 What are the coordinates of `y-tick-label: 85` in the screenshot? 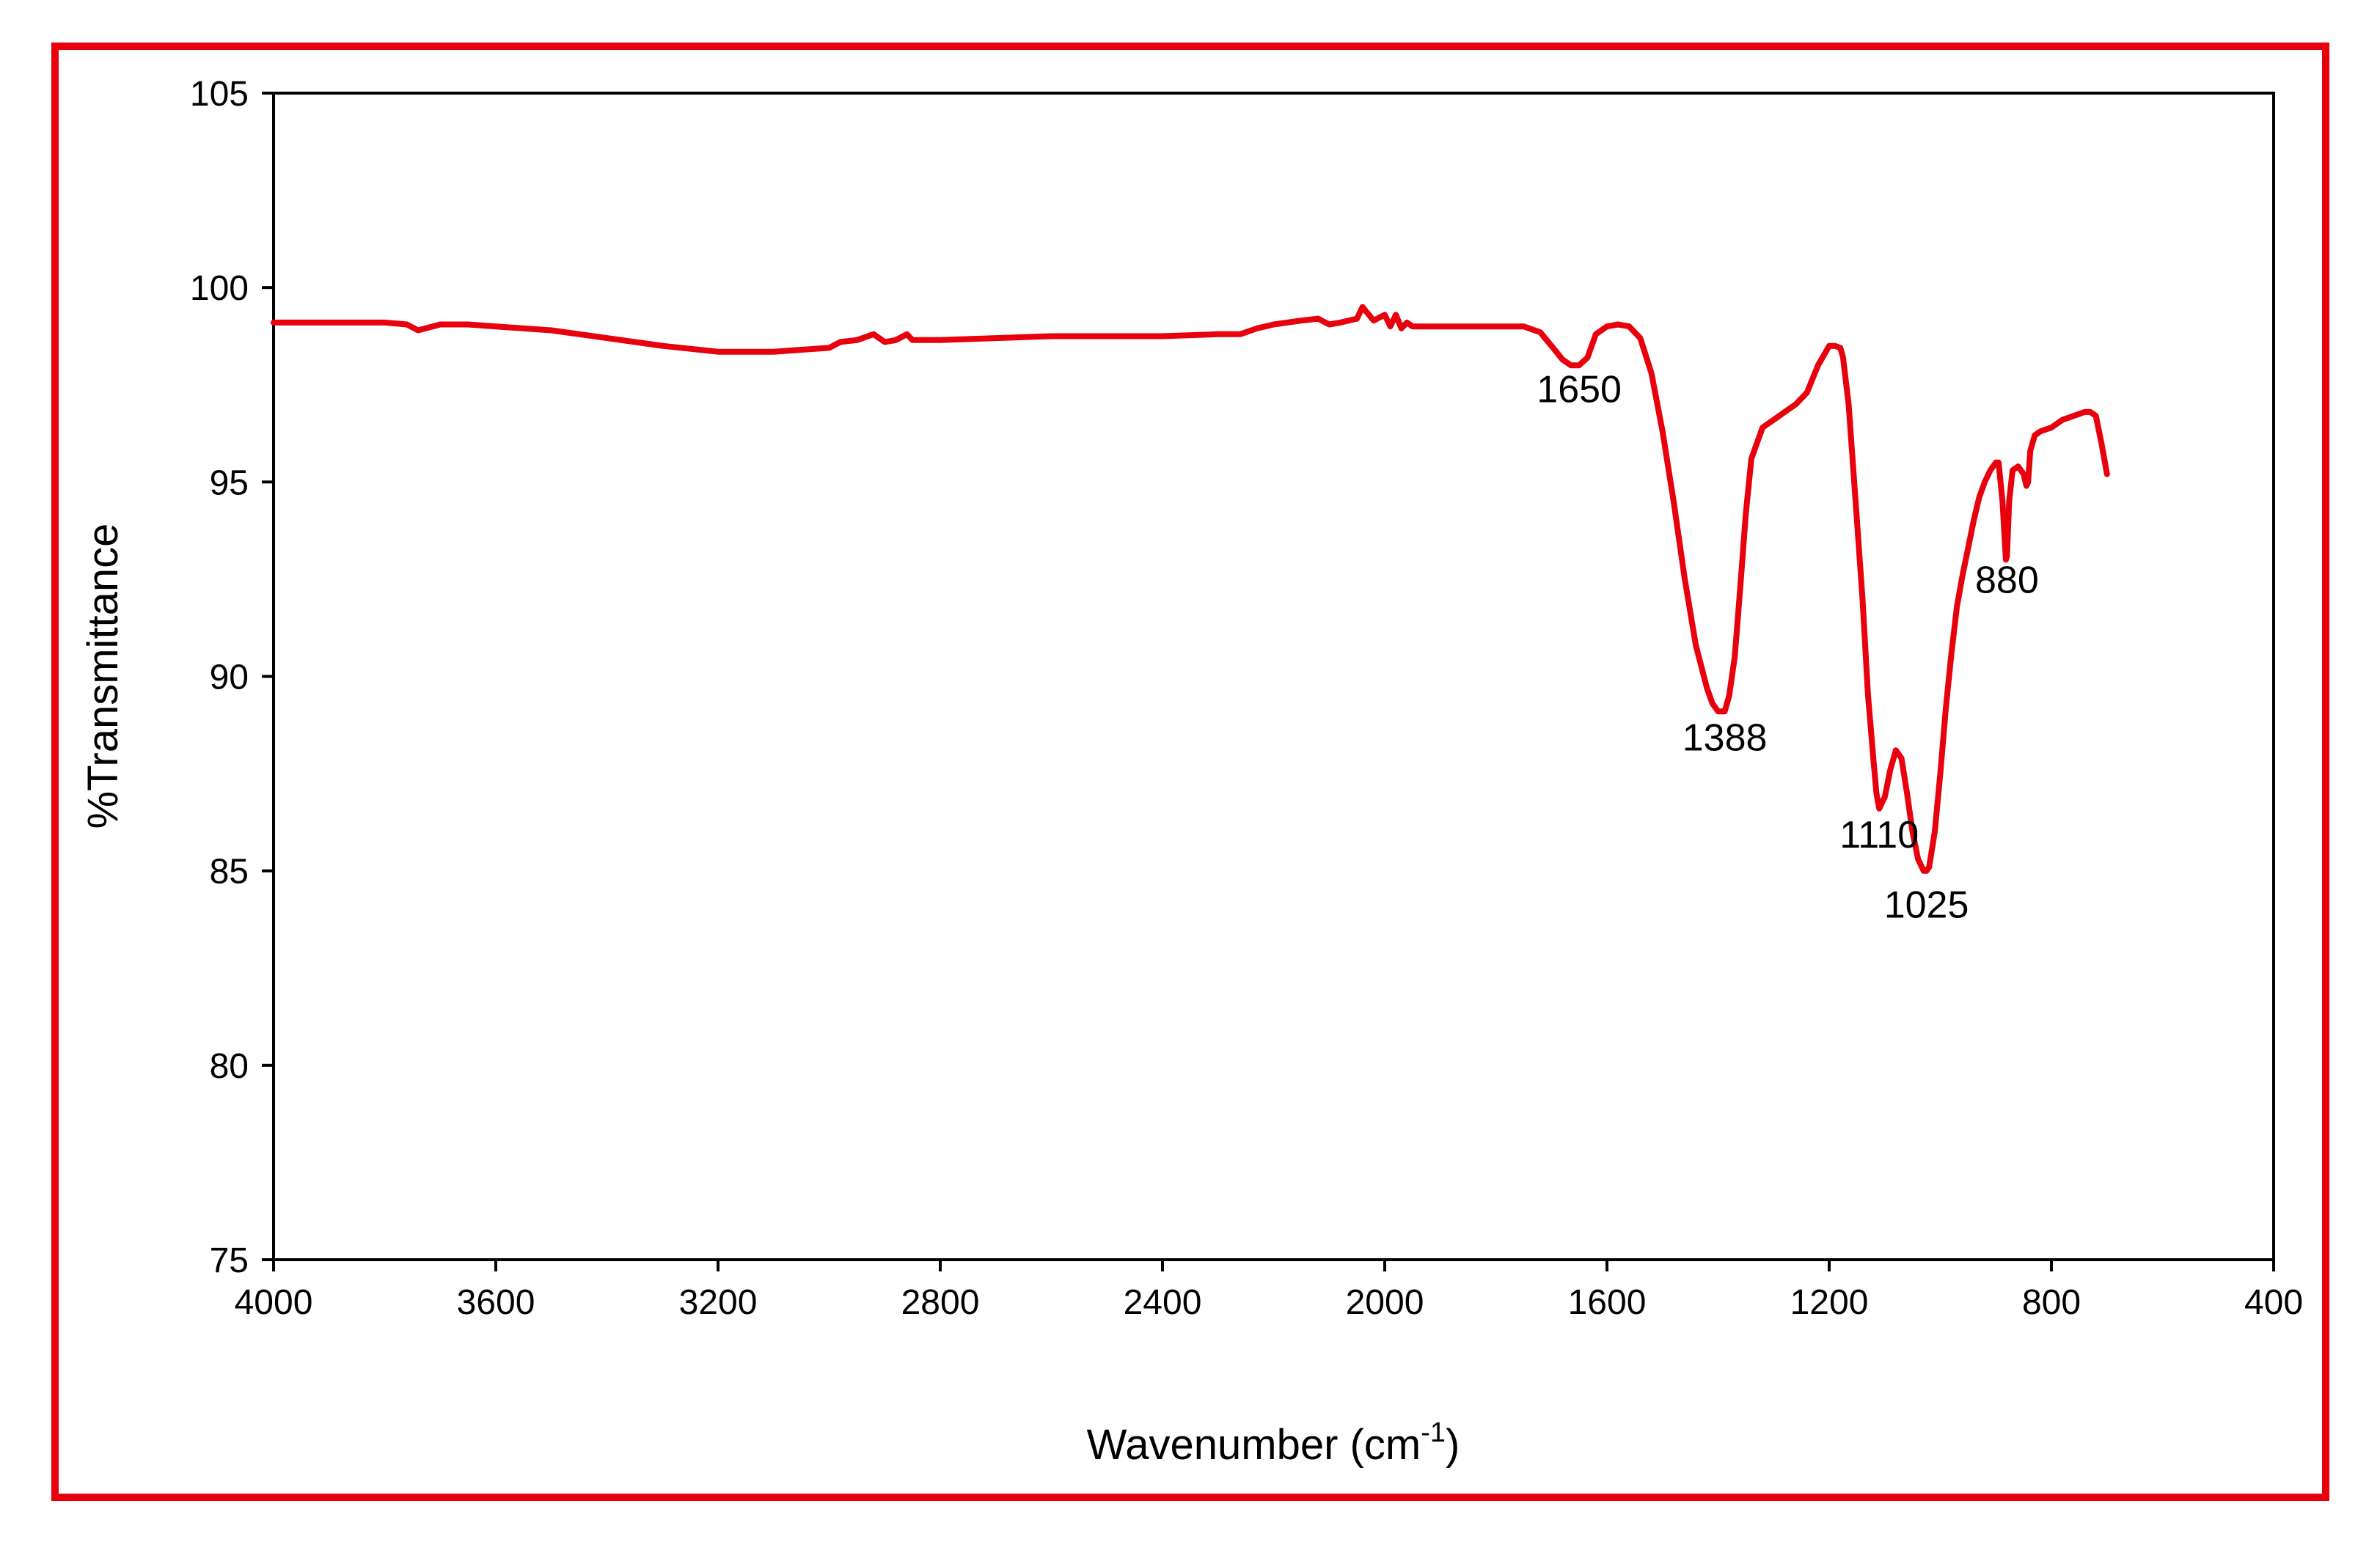 It's located at (229, 872).